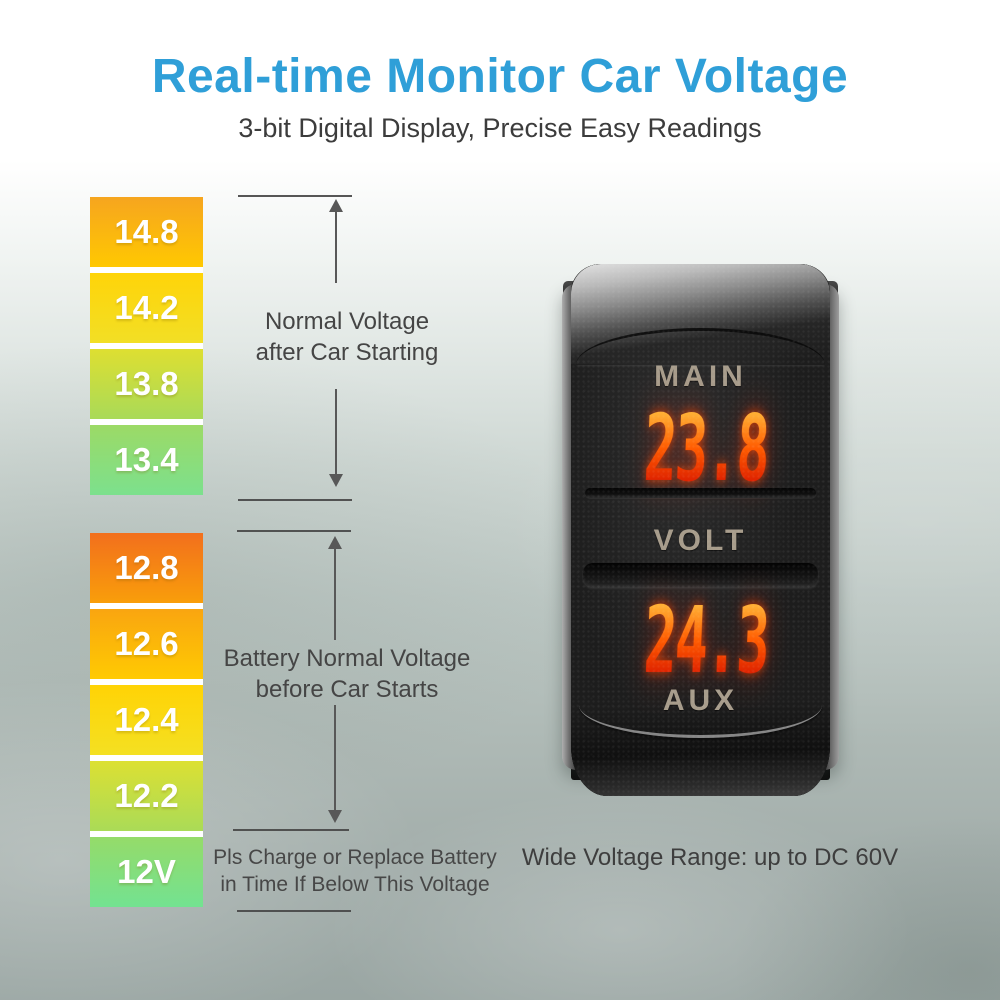 This screenshot has width=1000, height=1000. I want to click on aux-label: AUX, so click(700, 700).